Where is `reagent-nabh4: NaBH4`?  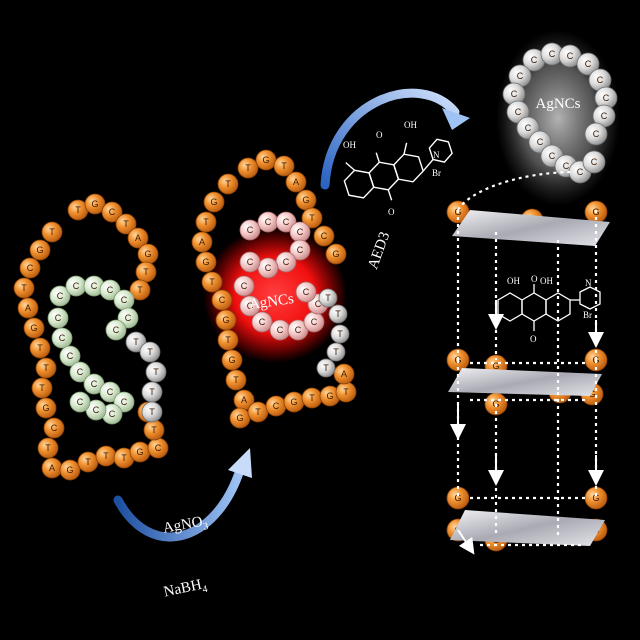 reagent-nabh4: NaBH4 is located at coordinates (185, 590).